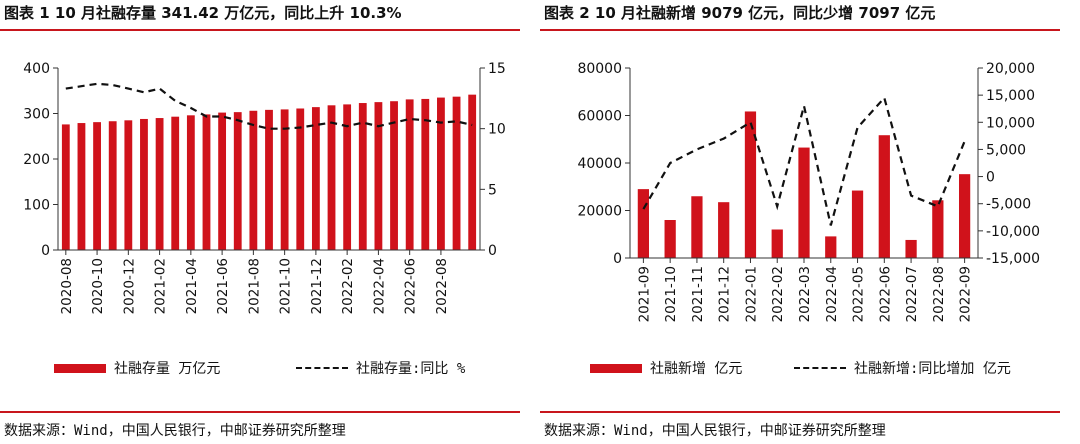 This screenshot has width=1080, height=444. I want to click on x-tick-label: 2022-03, so click(805, 294).